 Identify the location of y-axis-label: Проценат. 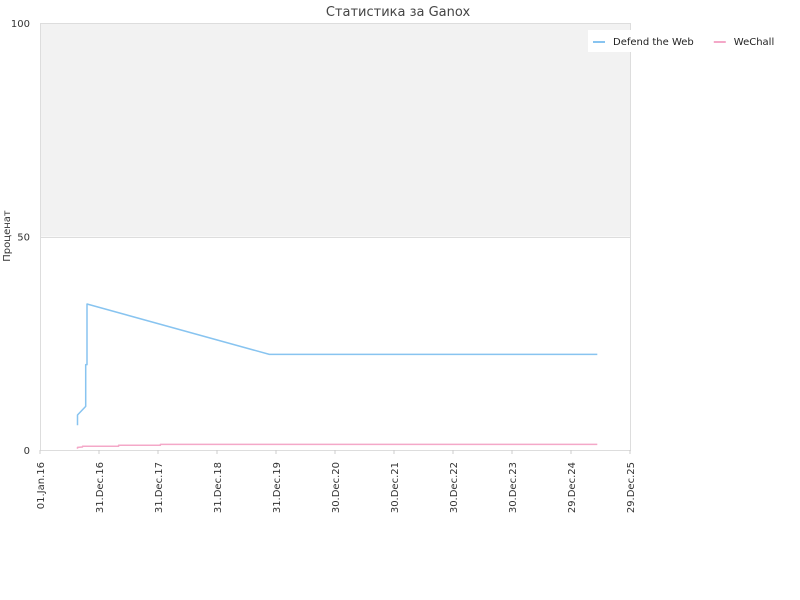
(7, 236).